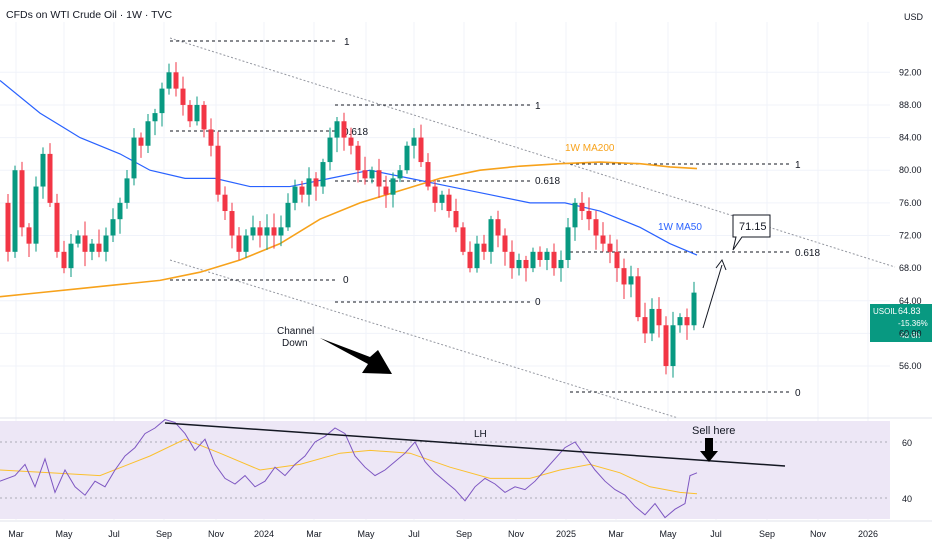 This screenshot has width=932, height=550. Describe the element at coordinates (295, 343) in the screenshot. I see `channel-label-line2: Down` at that location.